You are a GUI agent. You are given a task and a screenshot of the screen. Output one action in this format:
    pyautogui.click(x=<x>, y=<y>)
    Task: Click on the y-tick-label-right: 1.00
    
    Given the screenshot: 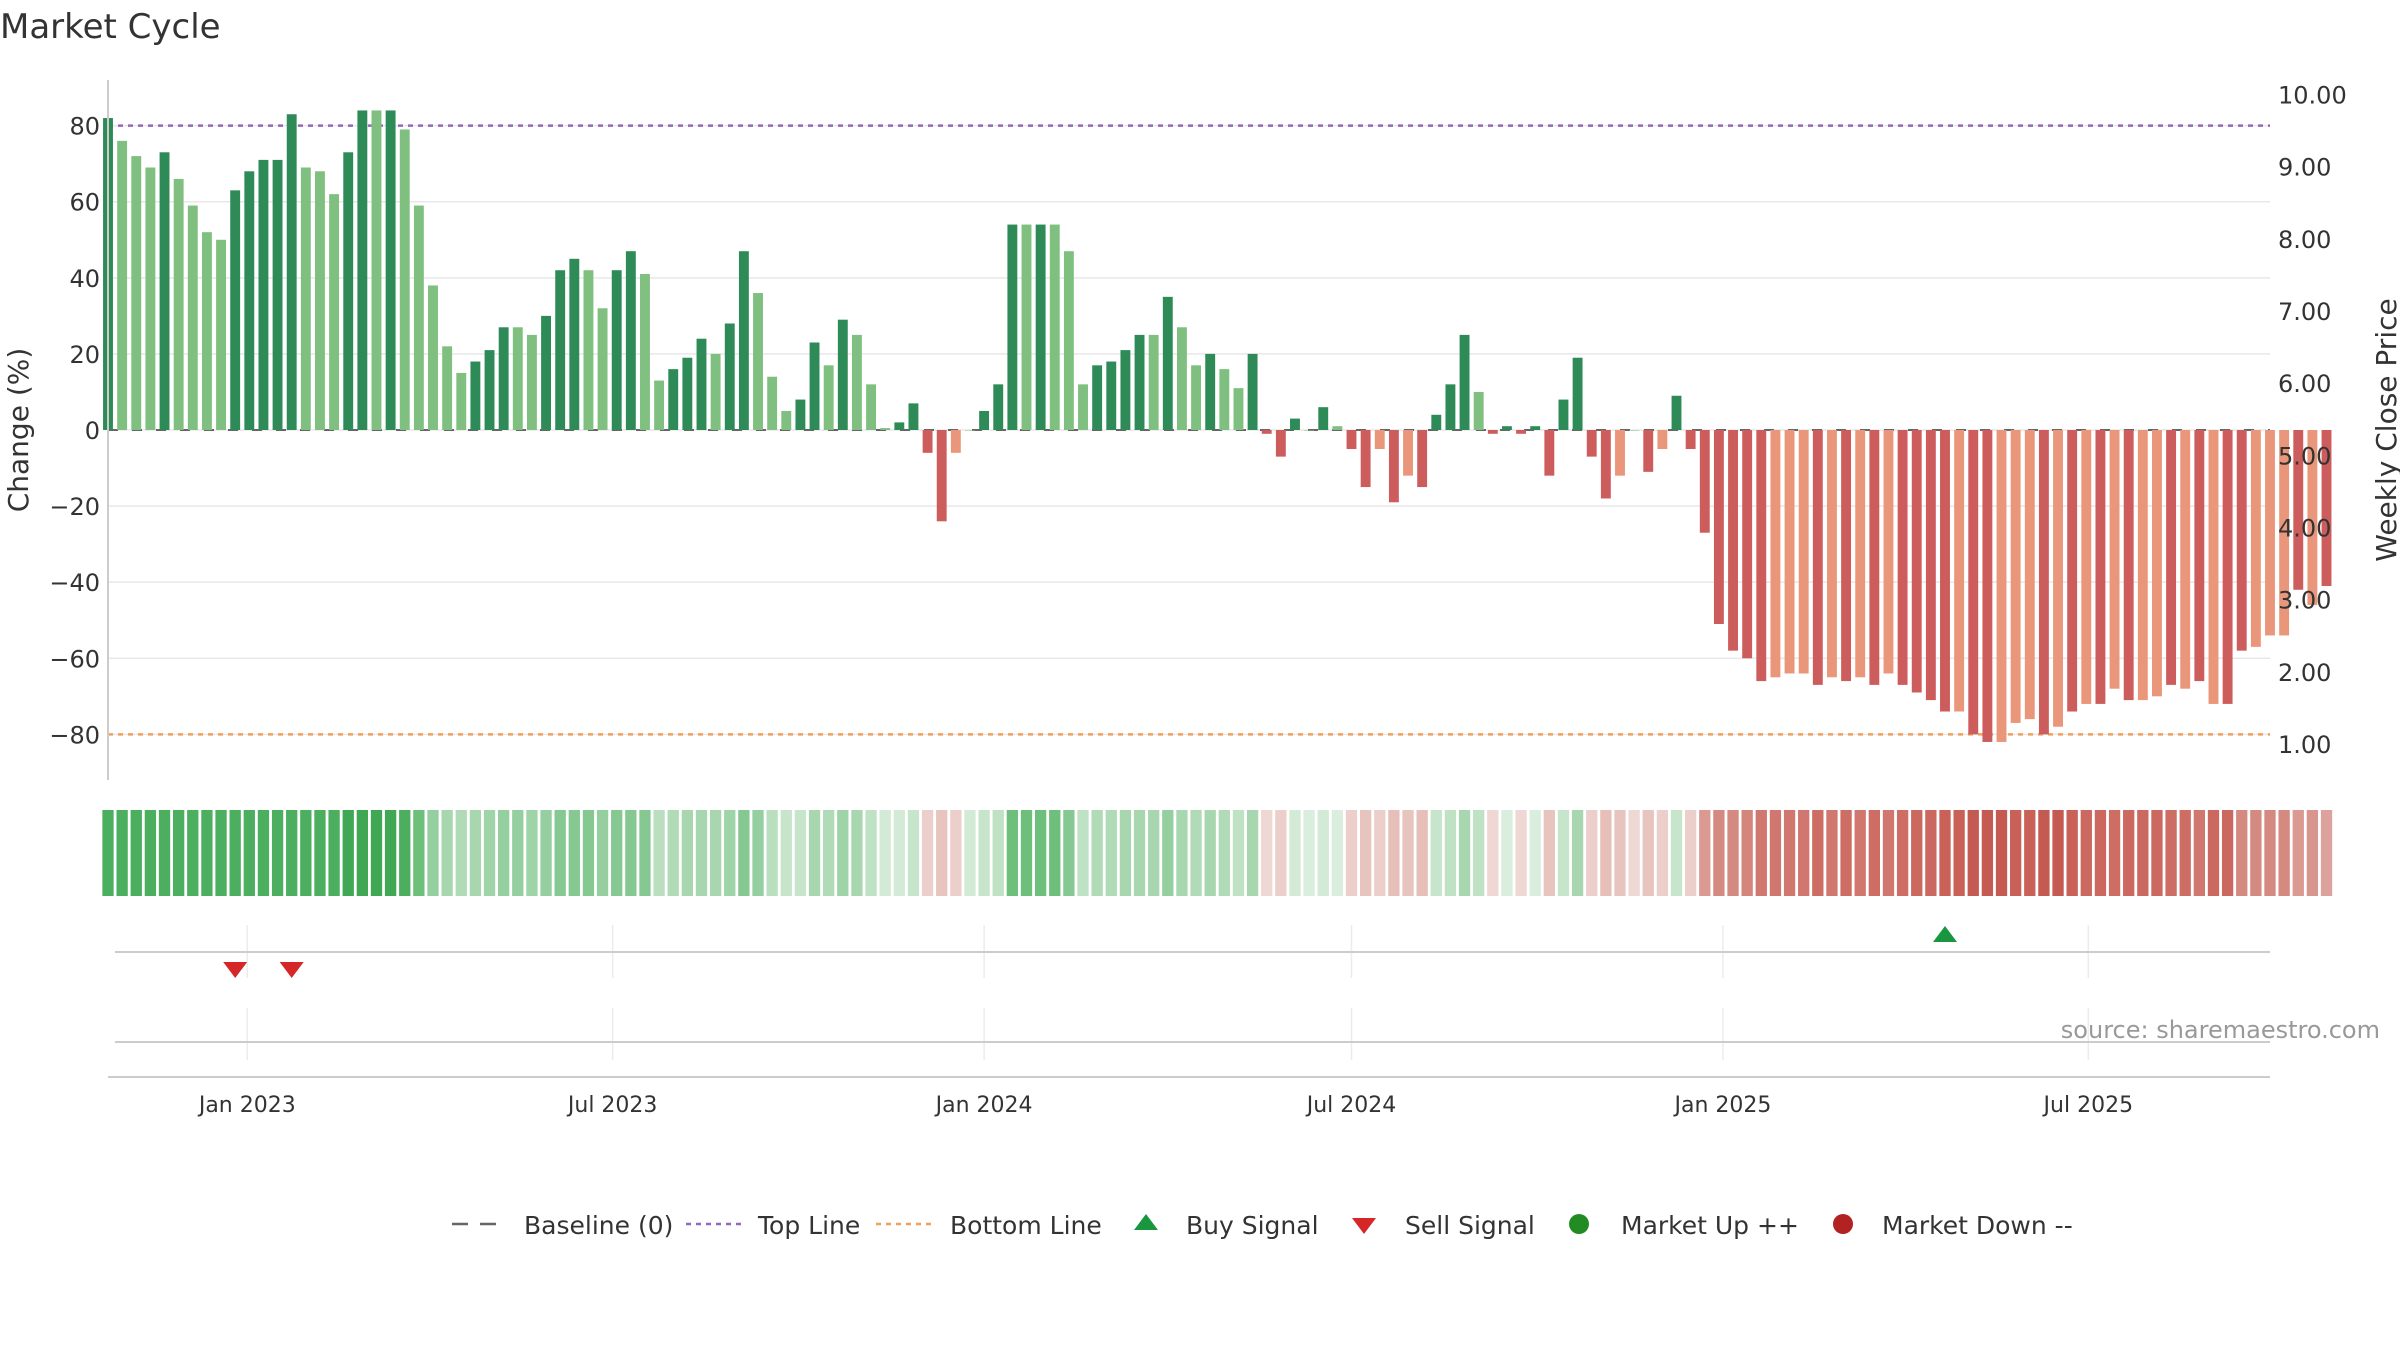 What is the action you would take?
    pyautogui.click(x=2304, y=745)
    